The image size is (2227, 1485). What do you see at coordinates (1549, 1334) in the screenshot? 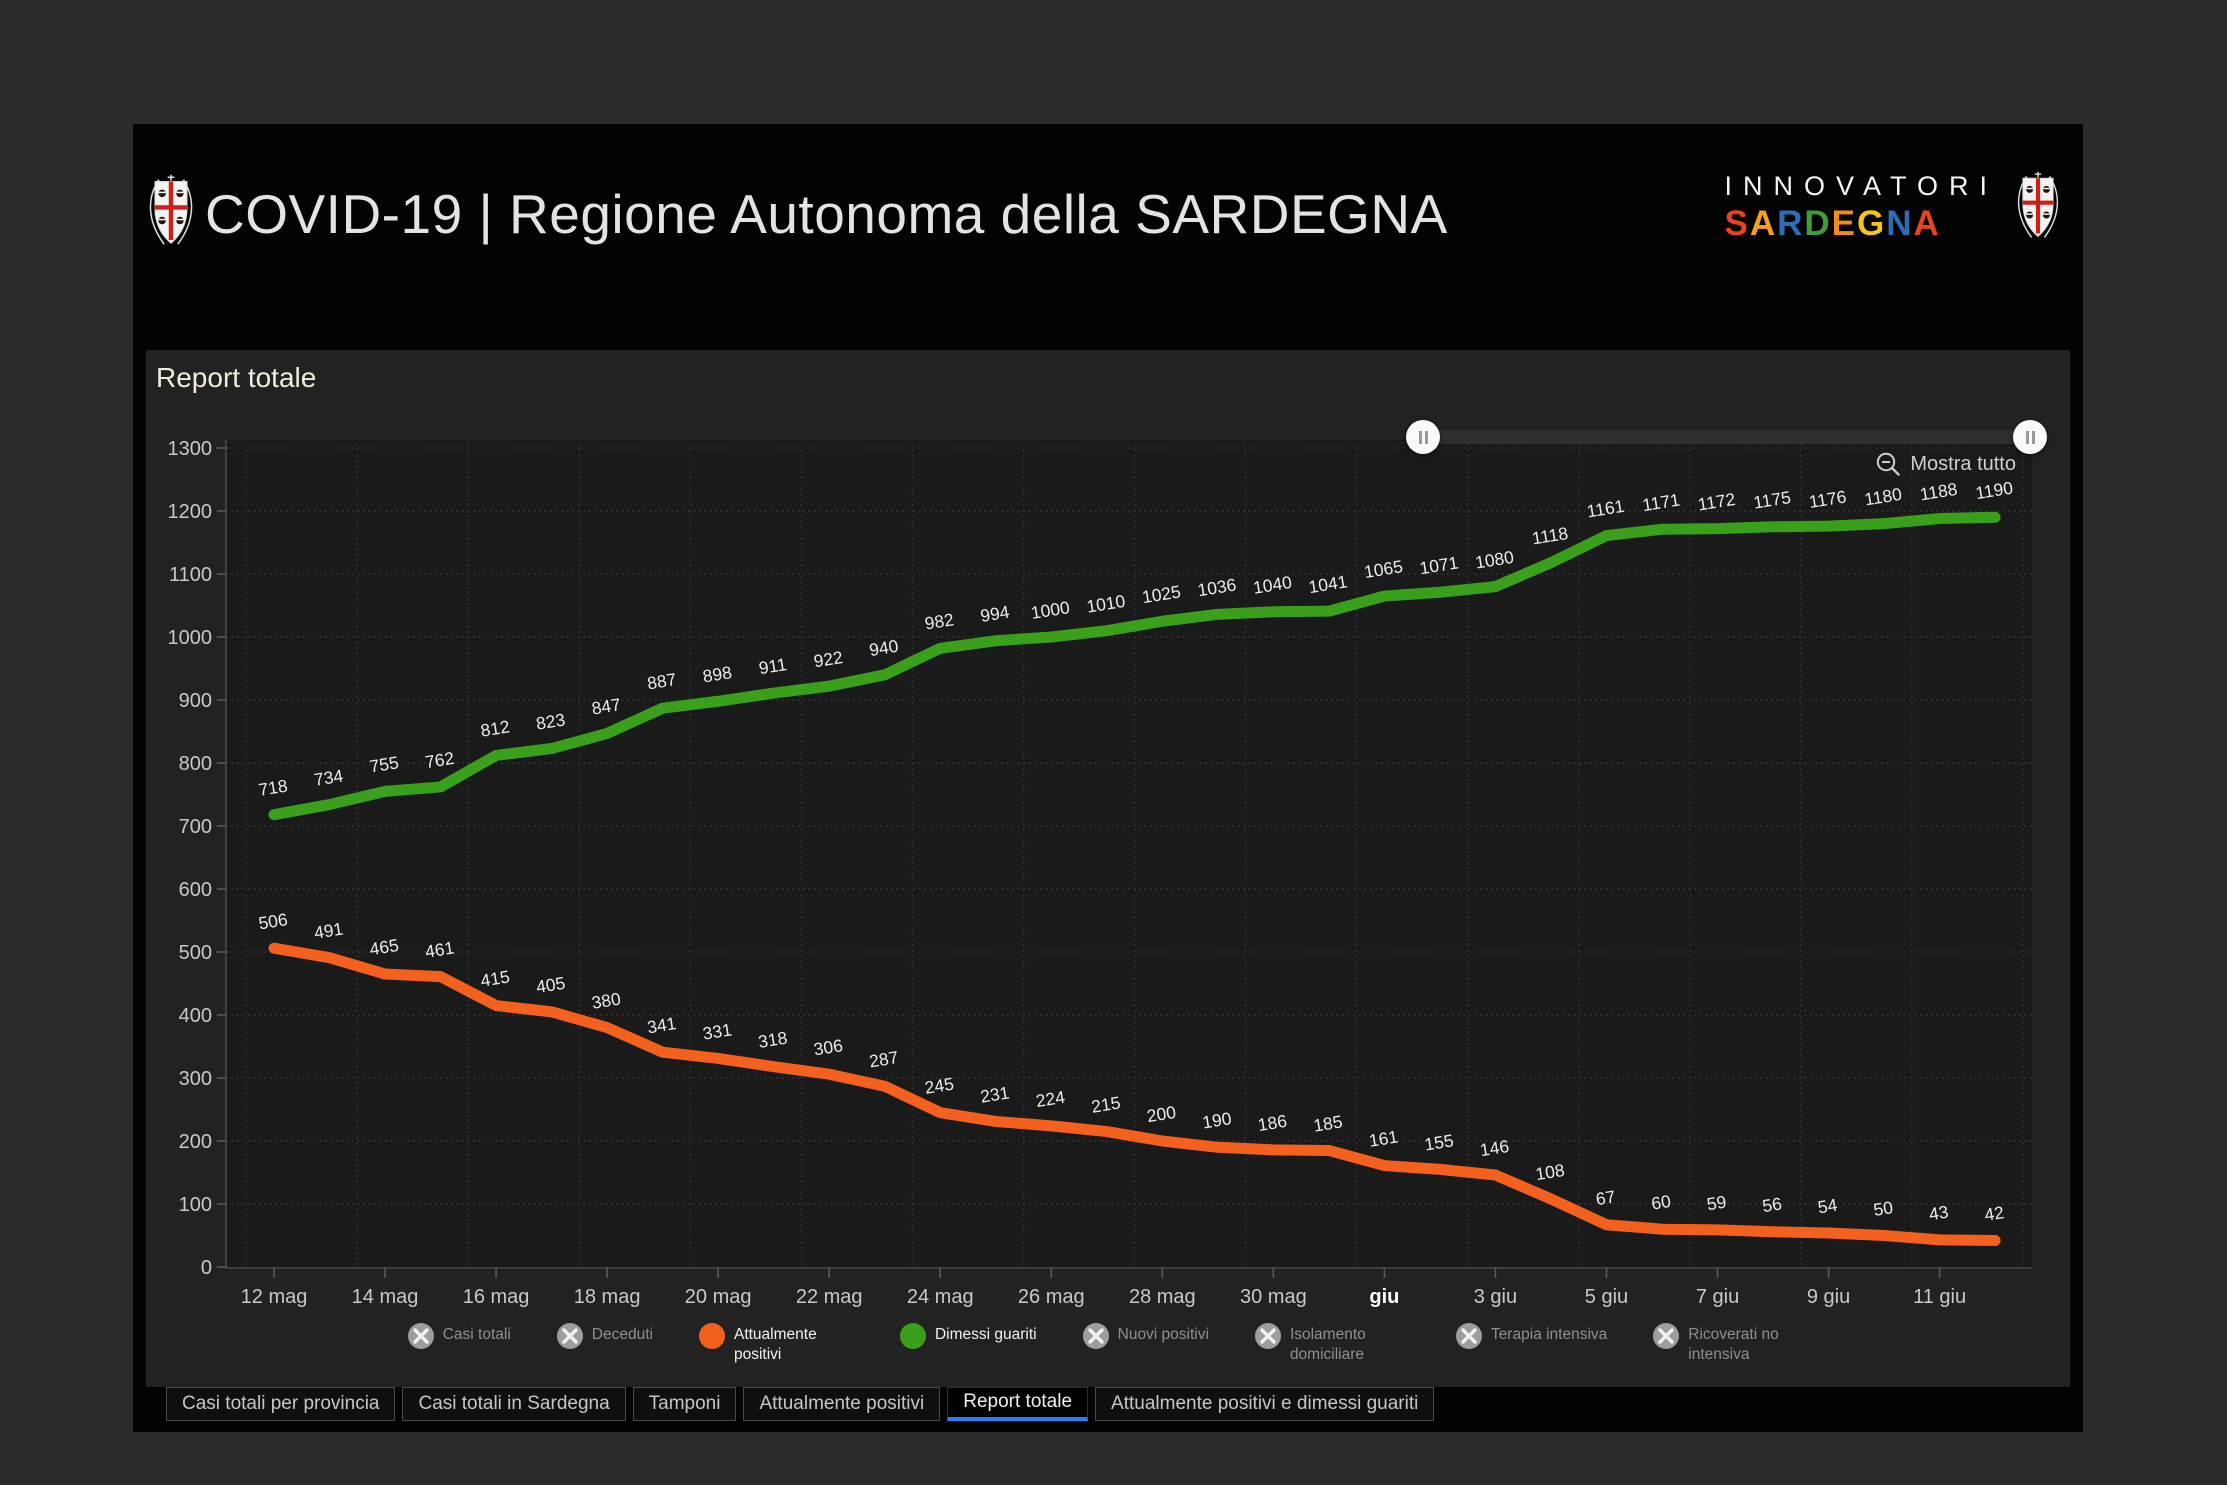
I see `legend-label: Terapia intensiva` at bounding box center [1549, 1334].